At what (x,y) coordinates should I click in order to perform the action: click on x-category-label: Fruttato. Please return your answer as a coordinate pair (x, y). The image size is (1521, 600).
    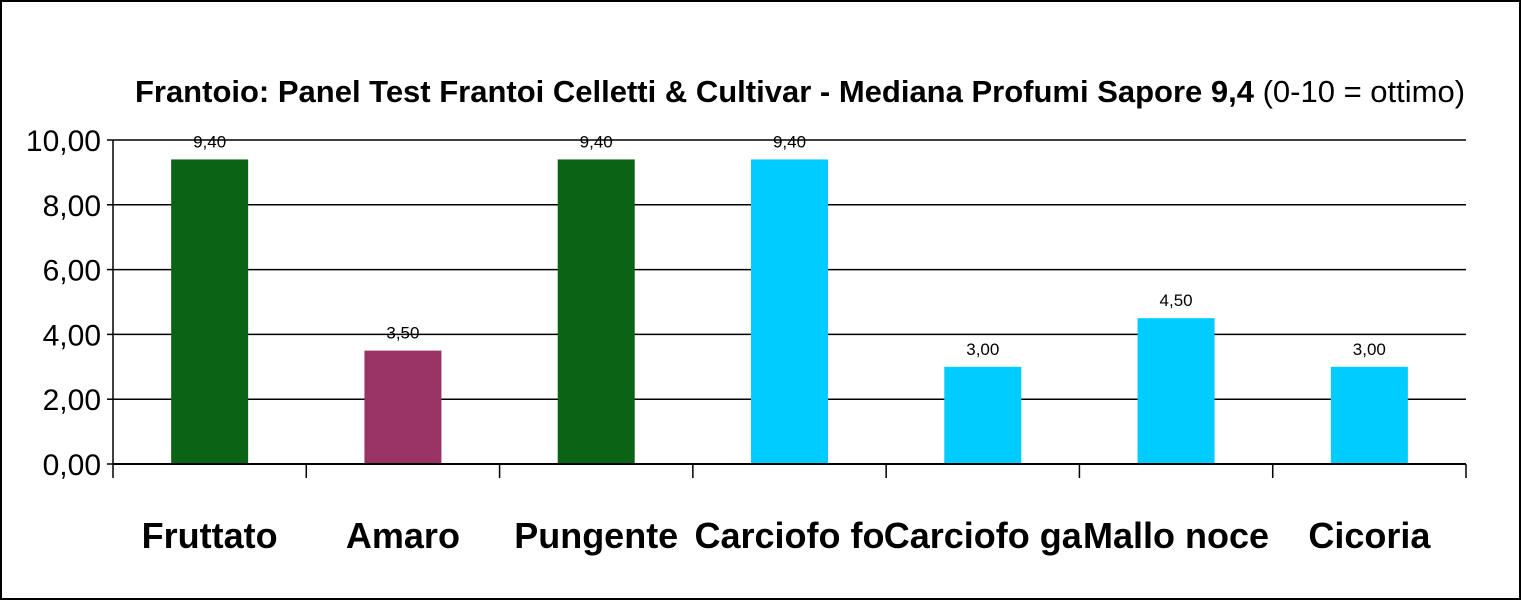
    Looking at the image, I should click on (210, 535).